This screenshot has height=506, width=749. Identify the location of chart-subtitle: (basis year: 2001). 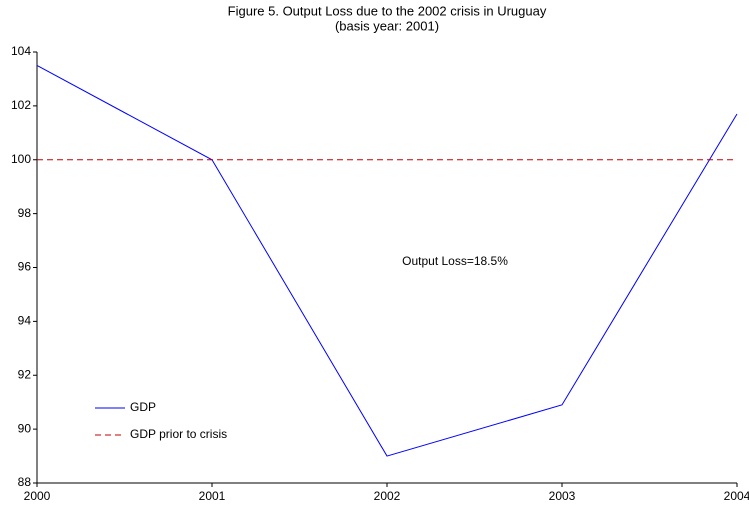
(387, 25).